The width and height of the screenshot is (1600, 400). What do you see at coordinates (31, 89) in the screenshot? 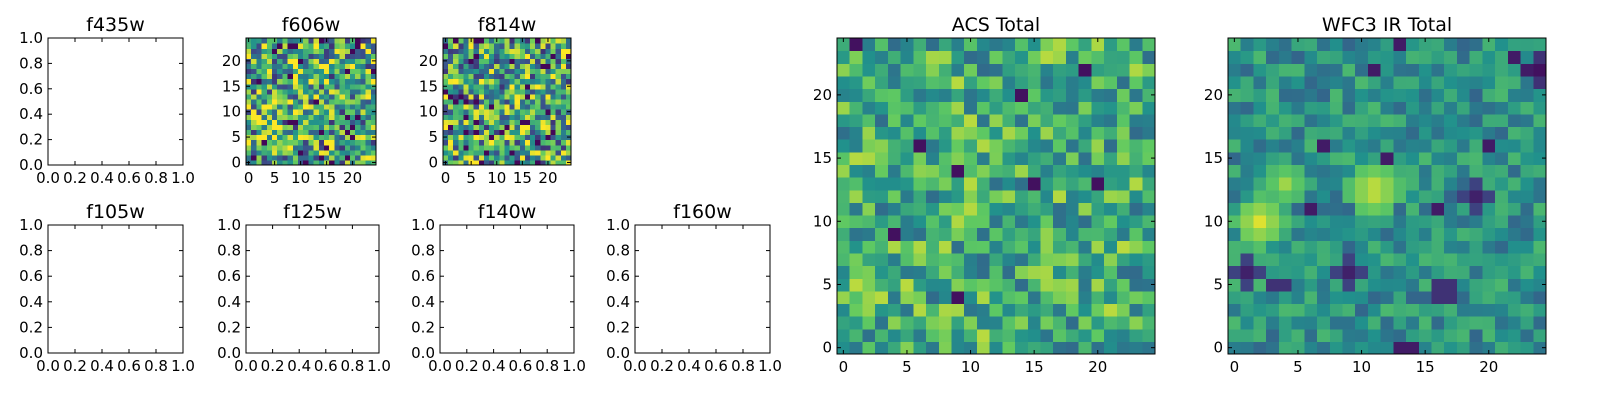
I see `y-tick-label: 0.6` at bounding box center [31, 89].